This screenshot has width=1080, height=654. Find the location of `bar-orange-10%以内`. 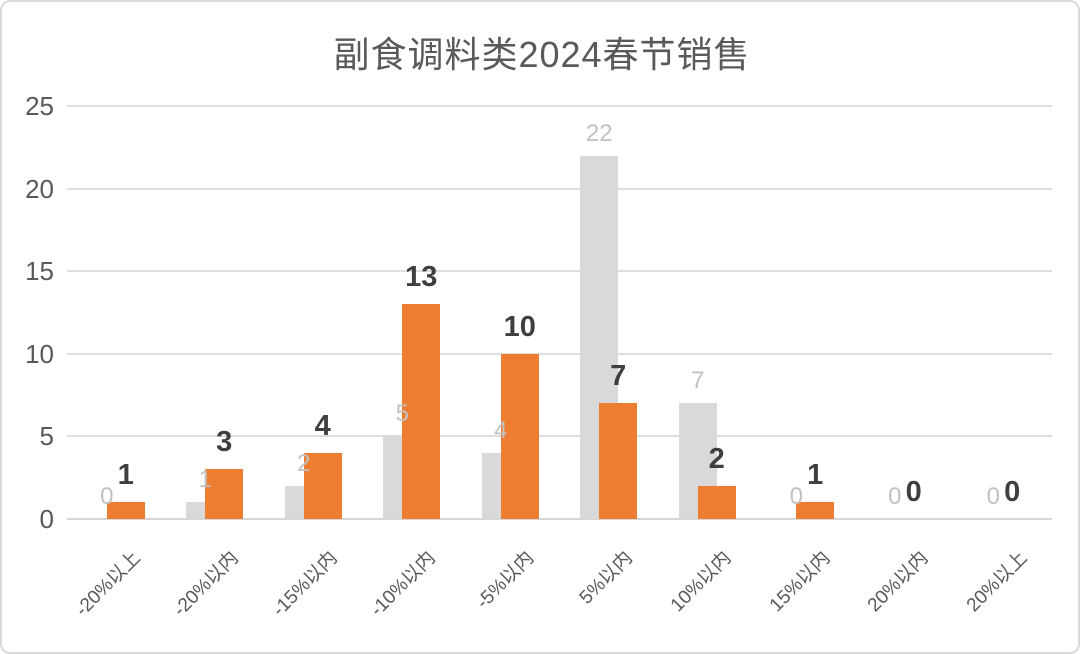

bar-orange-10%以内 is located at coordinates (716, 502).